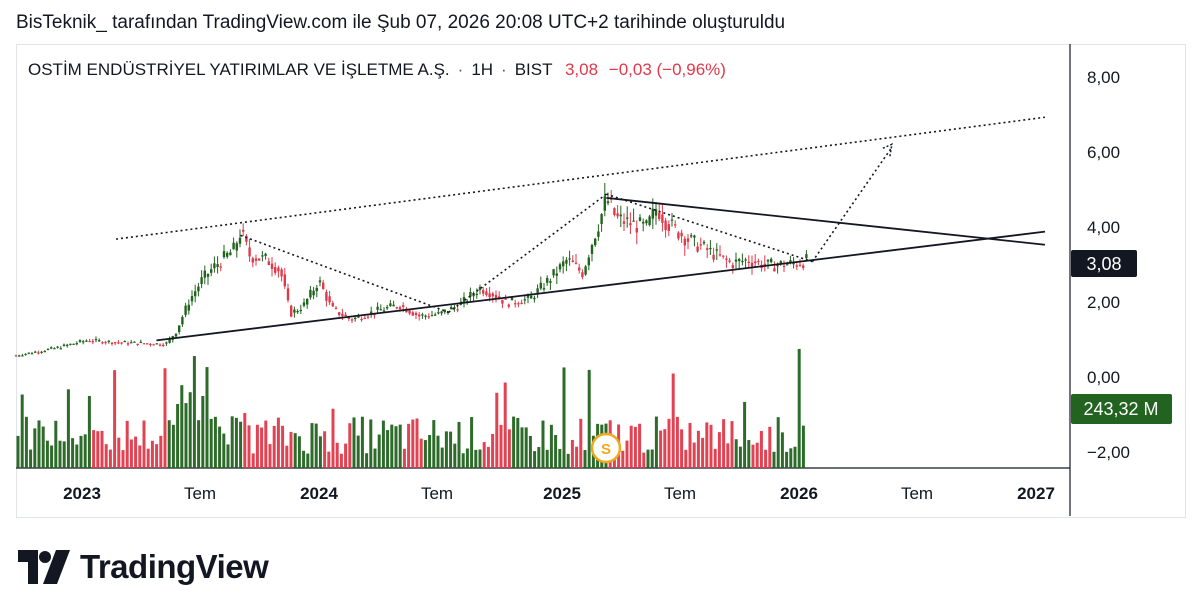 The width and height of the screenshot is (1200, 614). I want to click on exchange-label: BIST, so click(533, 69).